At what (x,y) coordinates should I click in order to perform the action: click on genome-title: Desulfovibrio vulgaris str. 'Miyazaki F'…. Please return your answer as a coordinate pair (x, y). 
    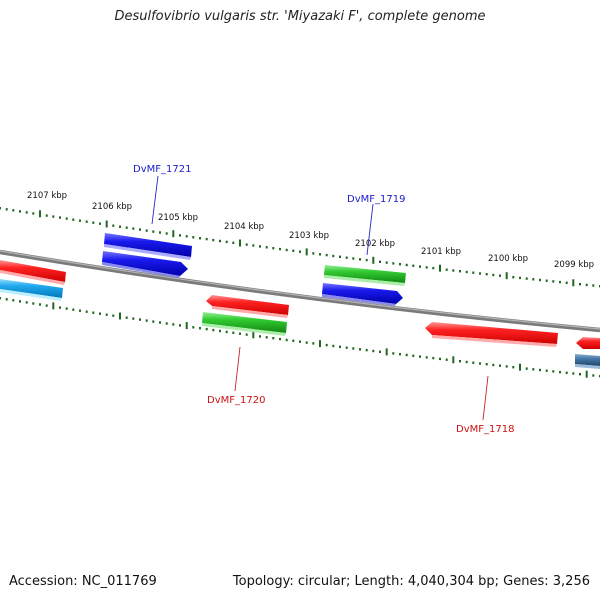
    Looking at the image, I should click on (300, 16).